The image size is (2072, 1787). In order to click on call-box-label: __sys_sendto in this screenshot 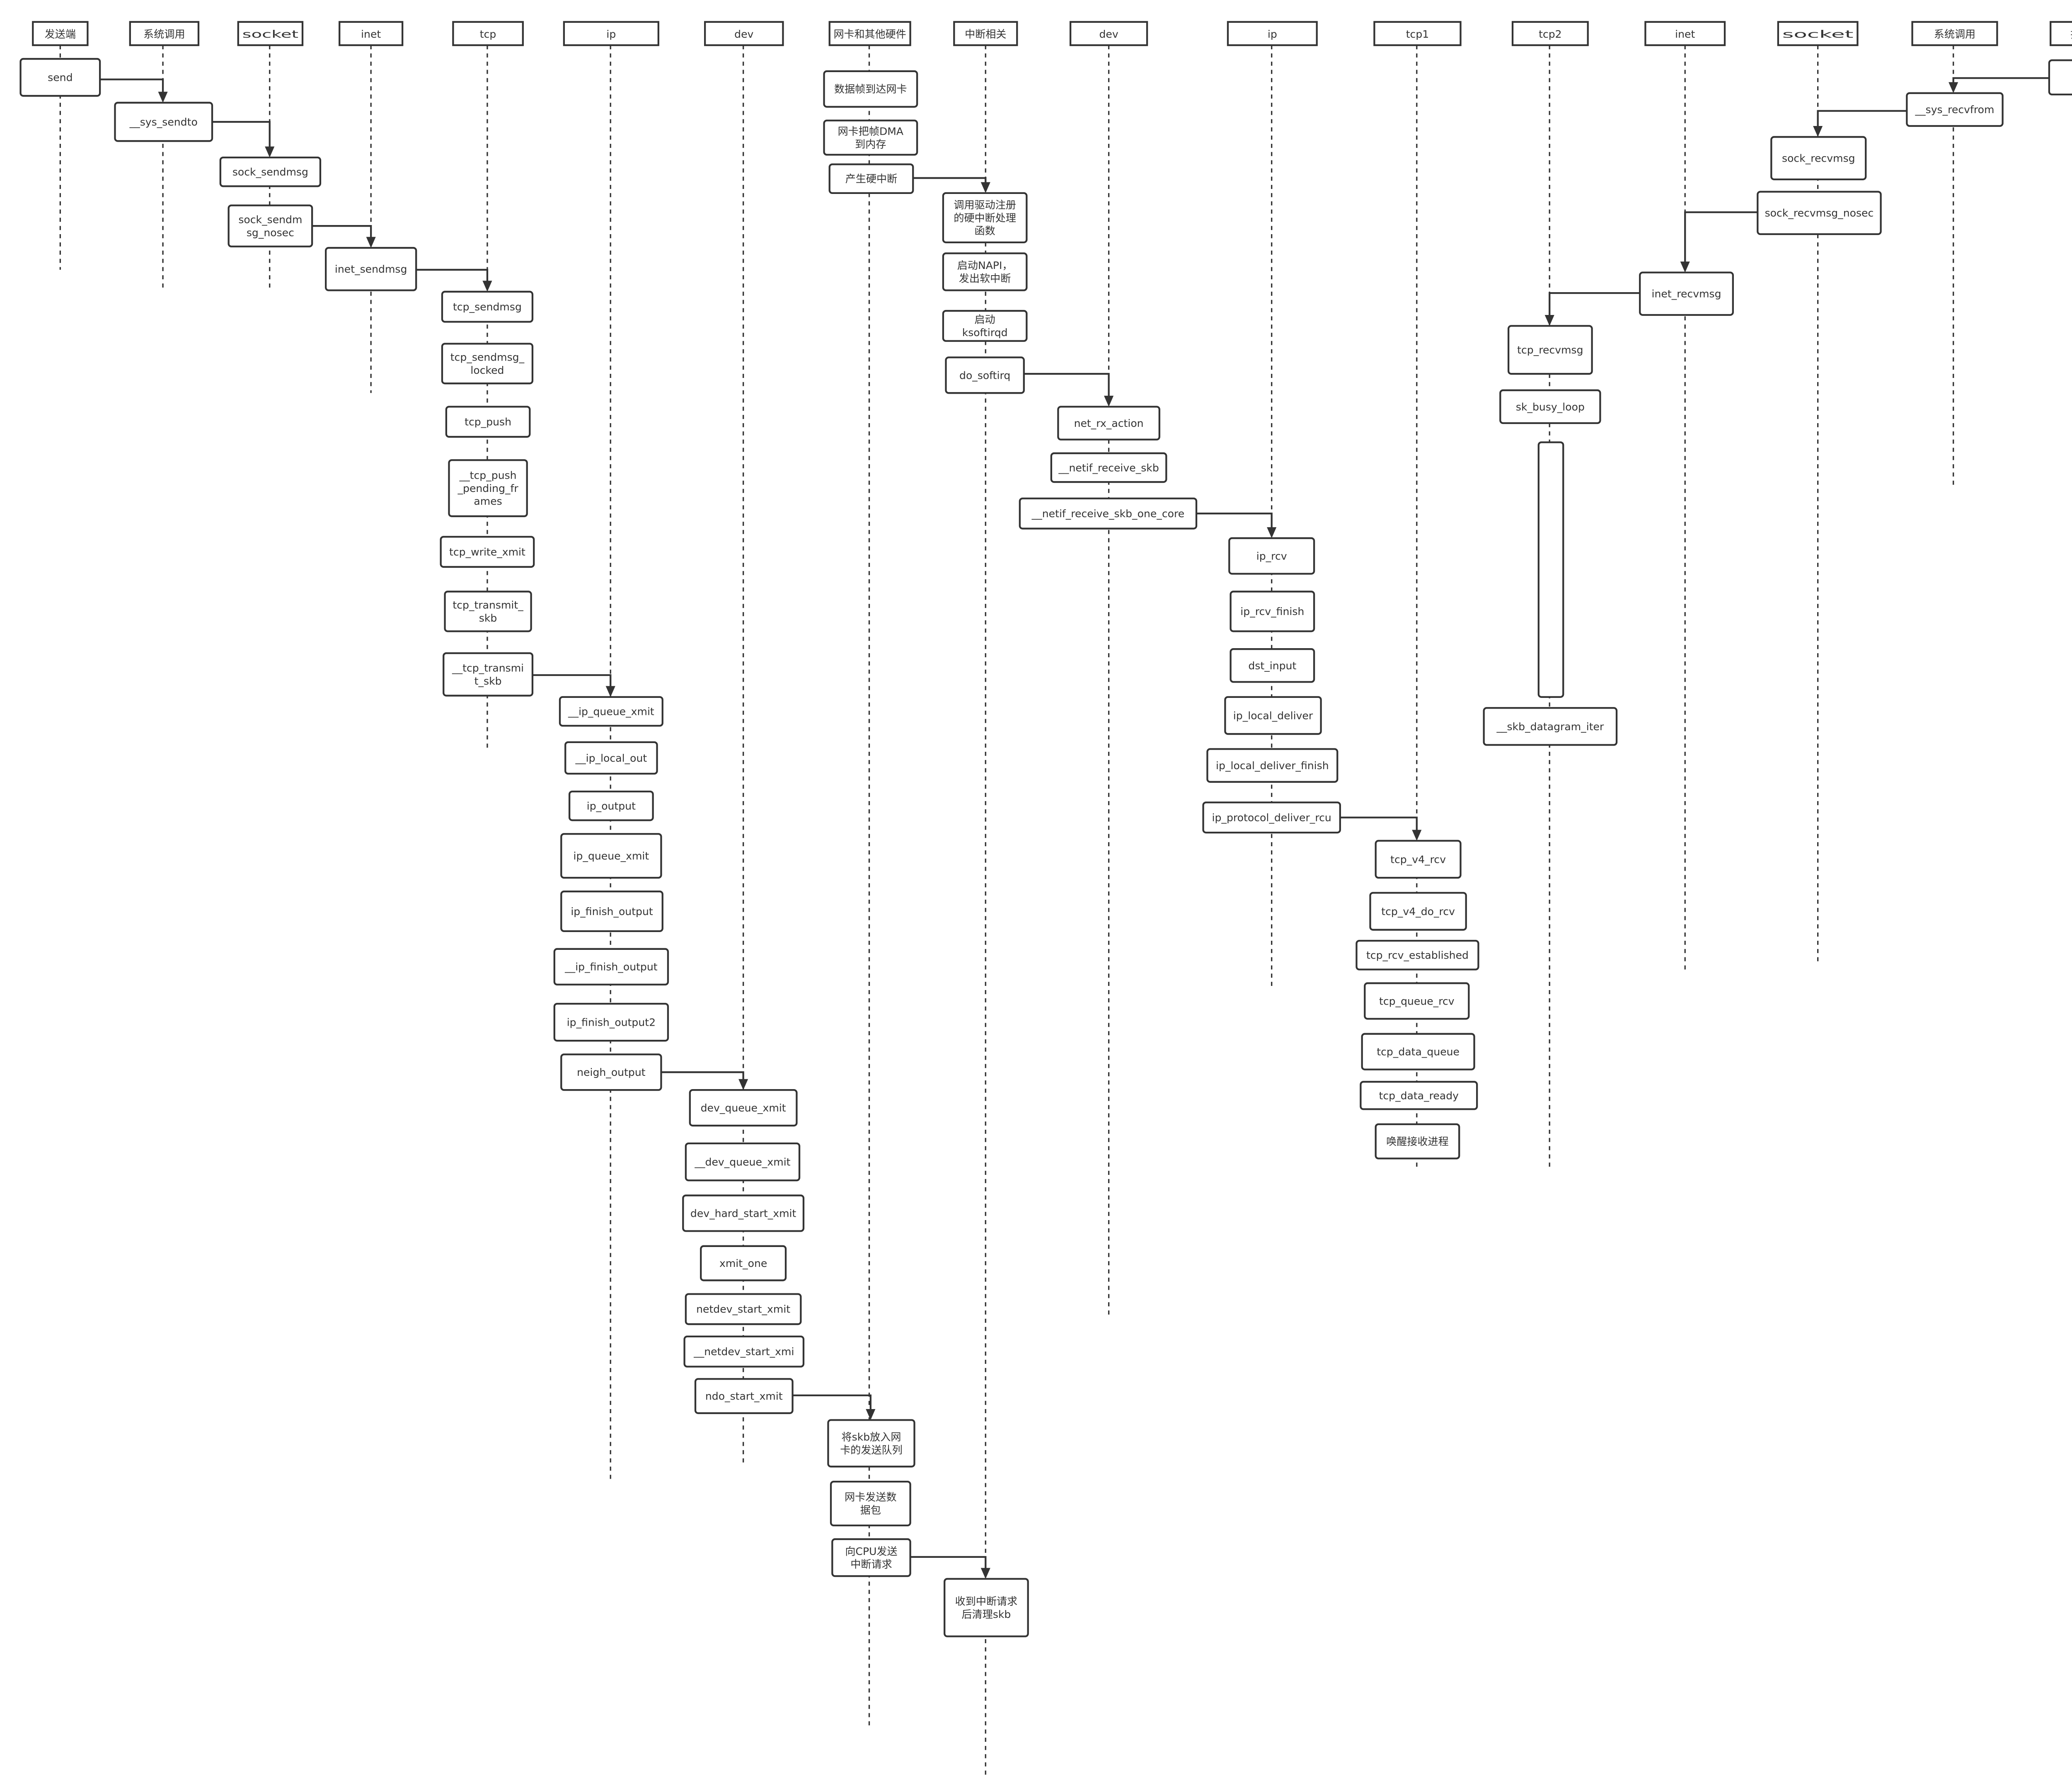, I will do `click(163, 122)`.